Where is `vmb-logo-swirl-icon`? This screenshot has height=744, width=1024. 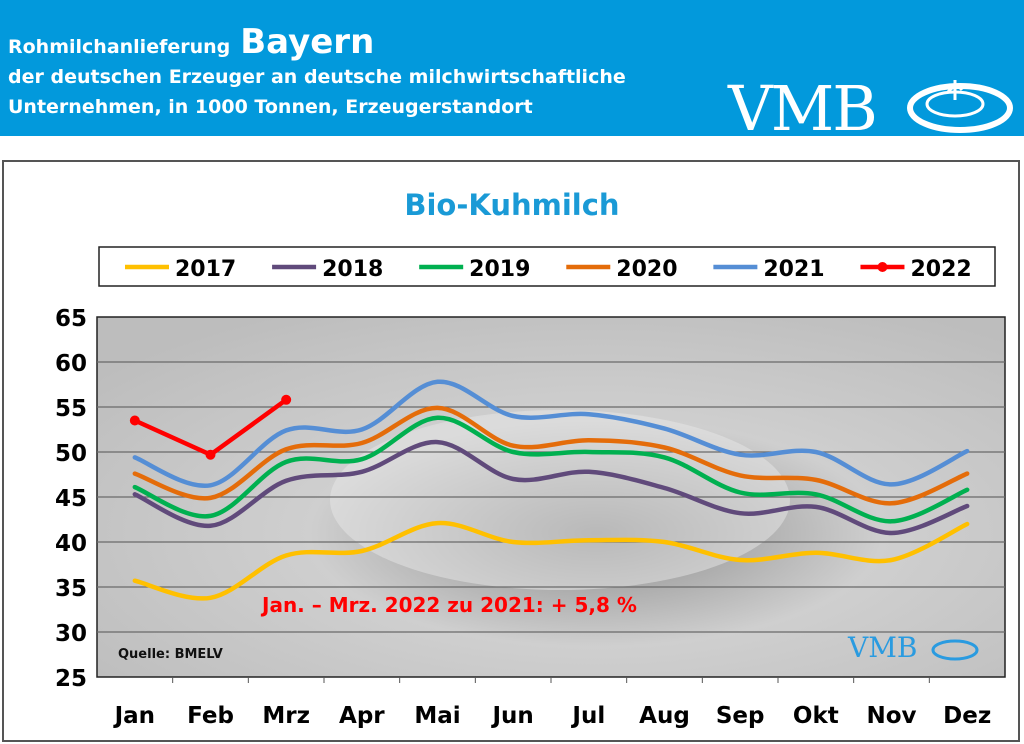
vmb-logo-swirl-icon is located at coordinates (960, 106).